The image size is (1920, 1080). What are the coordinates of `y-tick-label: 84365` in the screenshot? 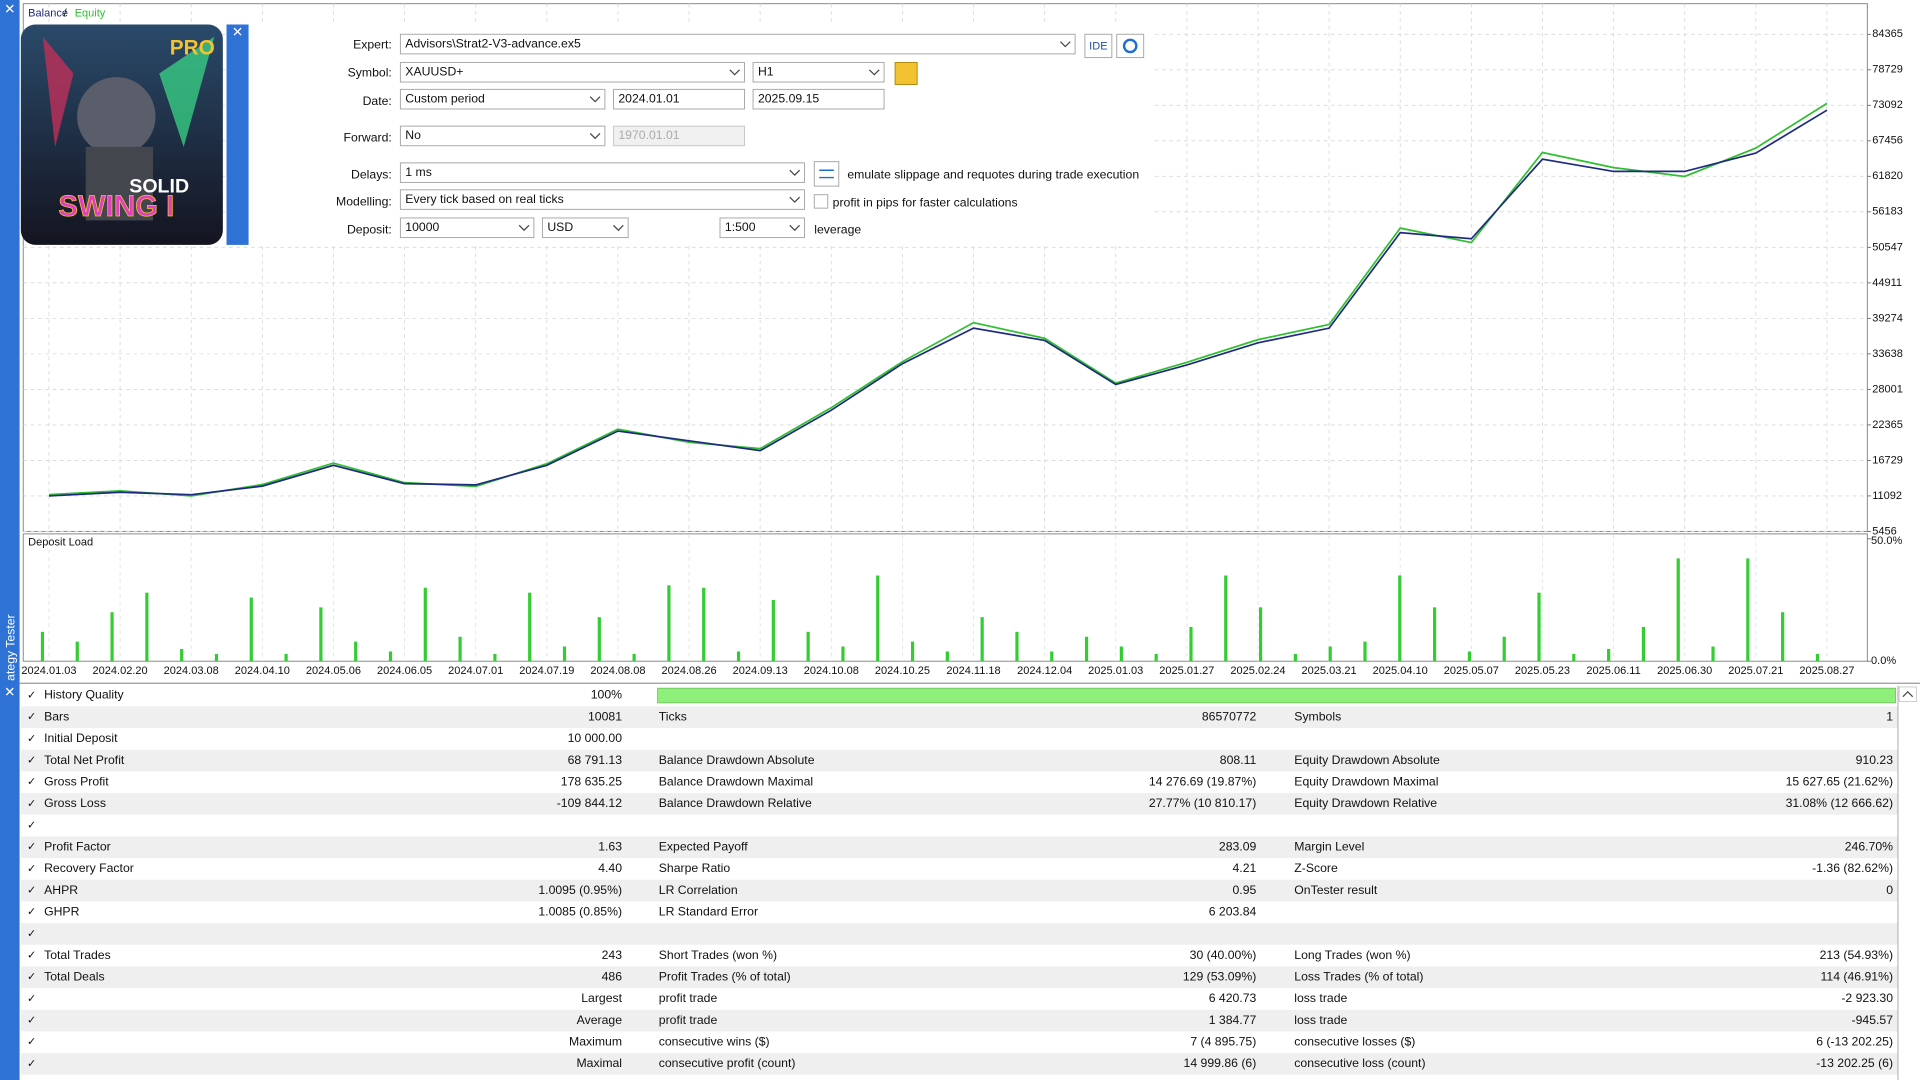 It's located at (1887, 34).